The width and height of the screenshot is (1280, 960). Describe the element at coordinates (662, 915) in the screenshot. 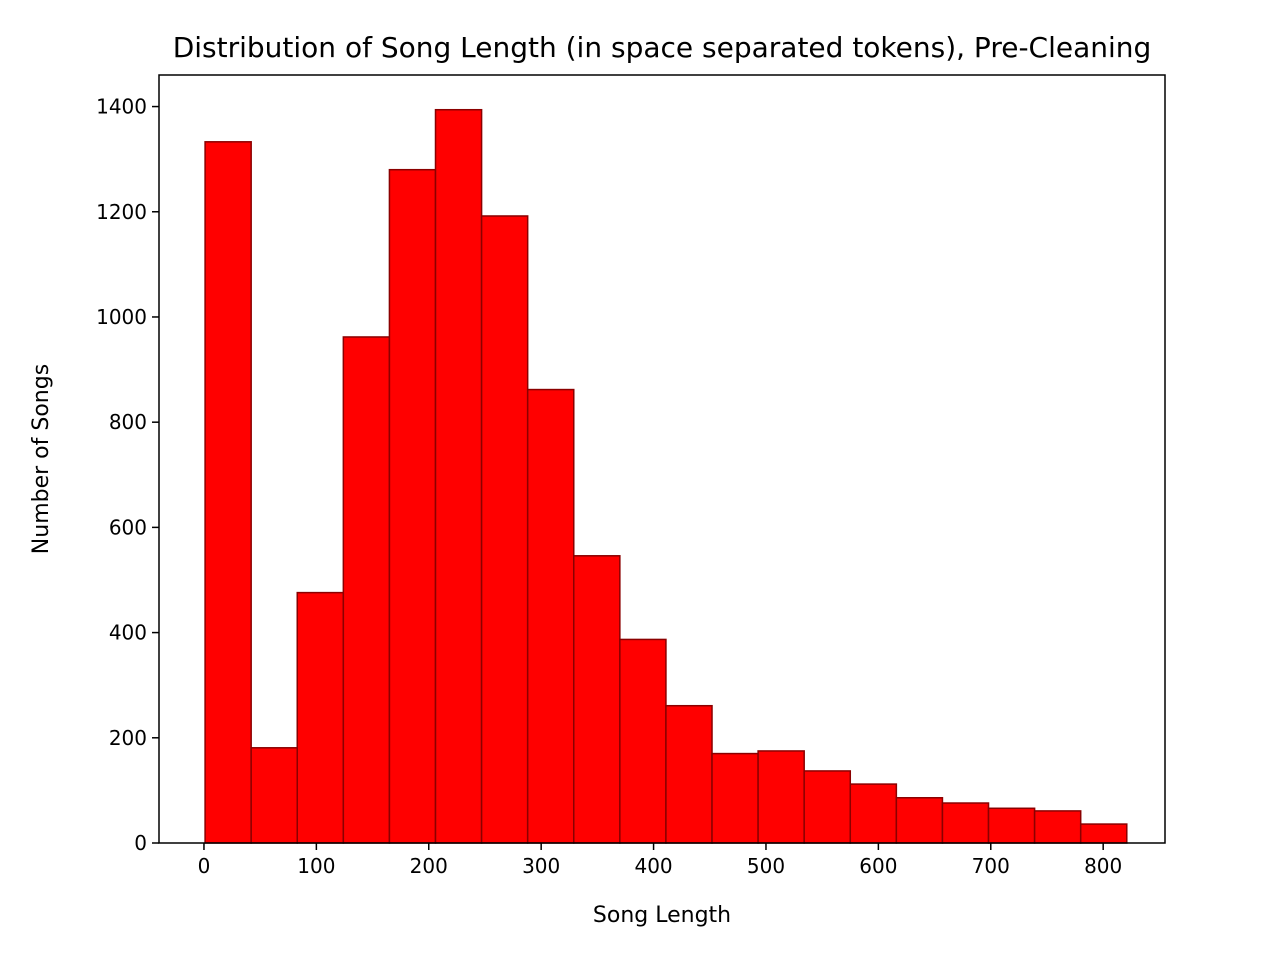

I see `x-axis-label: Song Length` at that location.